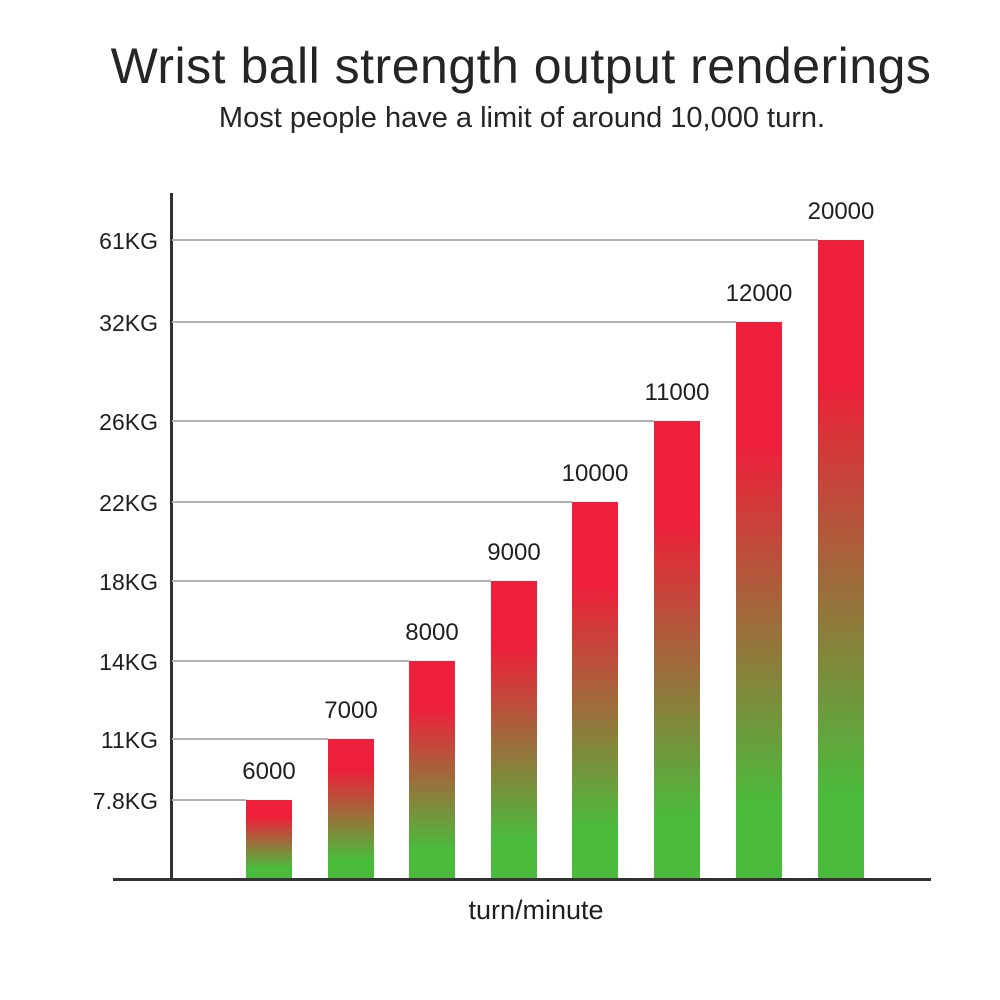 Image resolution: width=1000 pixels, height=1000 pixels. I want to click on bar-value-label: 6000, so click(269, 771).